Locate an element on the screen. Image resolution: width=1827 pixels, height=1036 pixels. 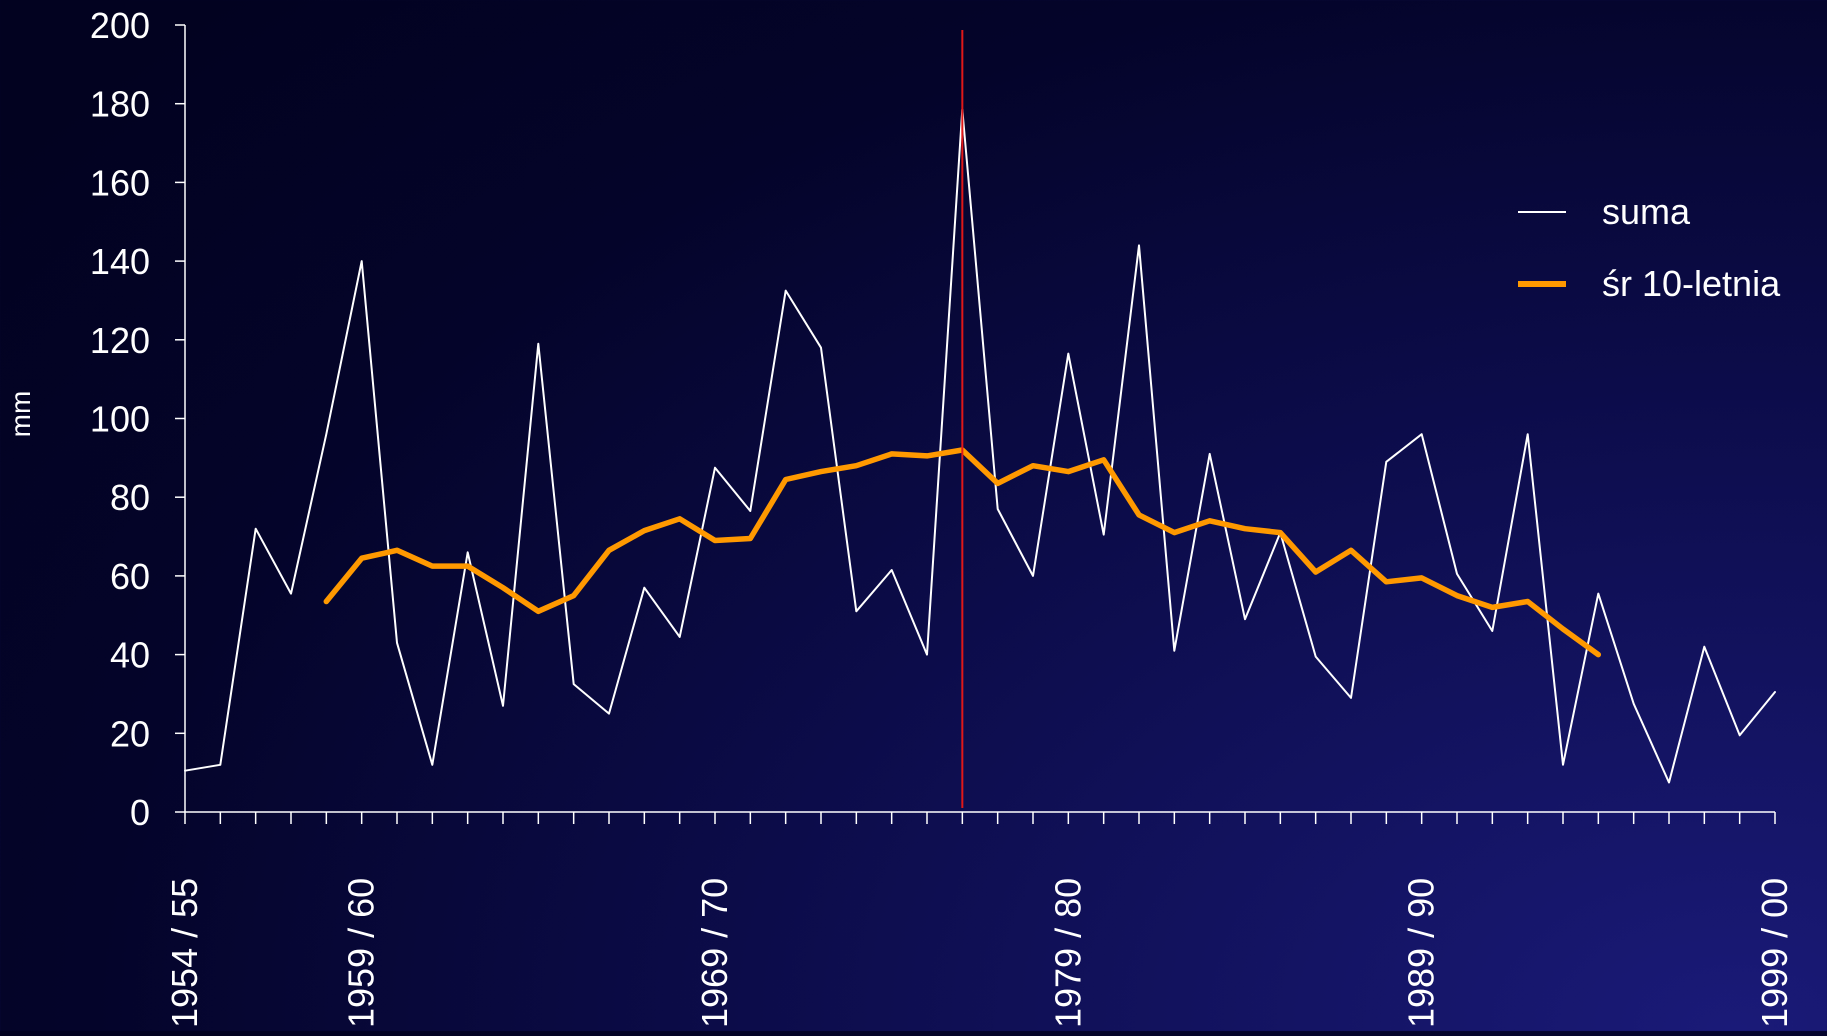
y-tick-label: 180 is located at coordinates (120, 104).